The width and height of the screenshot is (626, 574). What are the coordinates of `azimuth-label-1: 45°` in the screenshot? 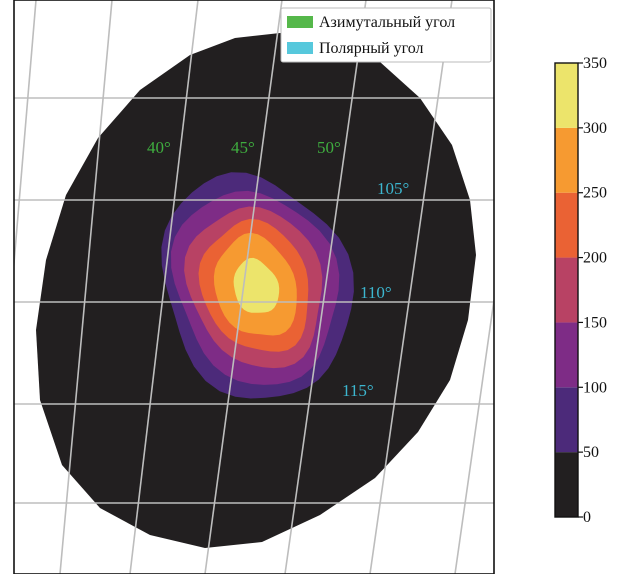 It's located at (243, 147).